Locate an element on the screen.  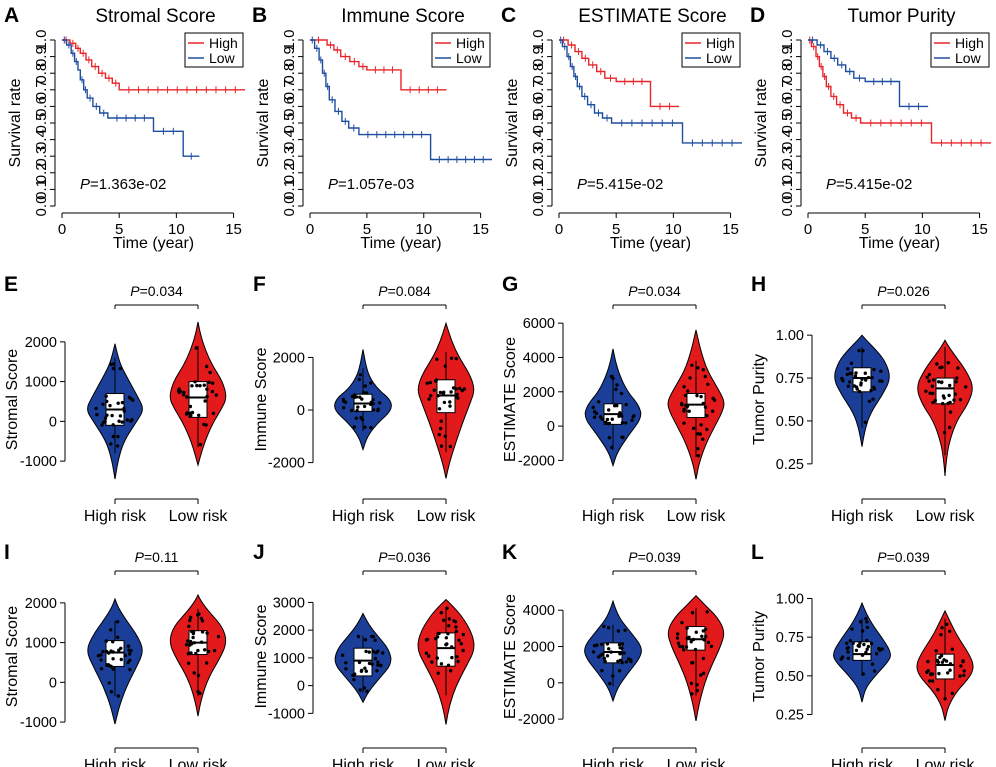
chart-title: Immune Score is located at coordinates (403, 16).